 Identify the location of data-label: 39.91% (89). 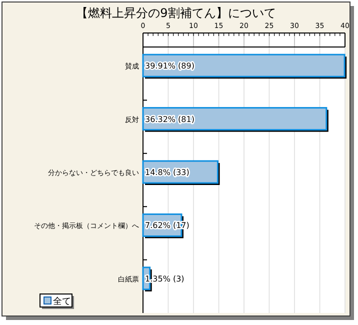
(169, 66).